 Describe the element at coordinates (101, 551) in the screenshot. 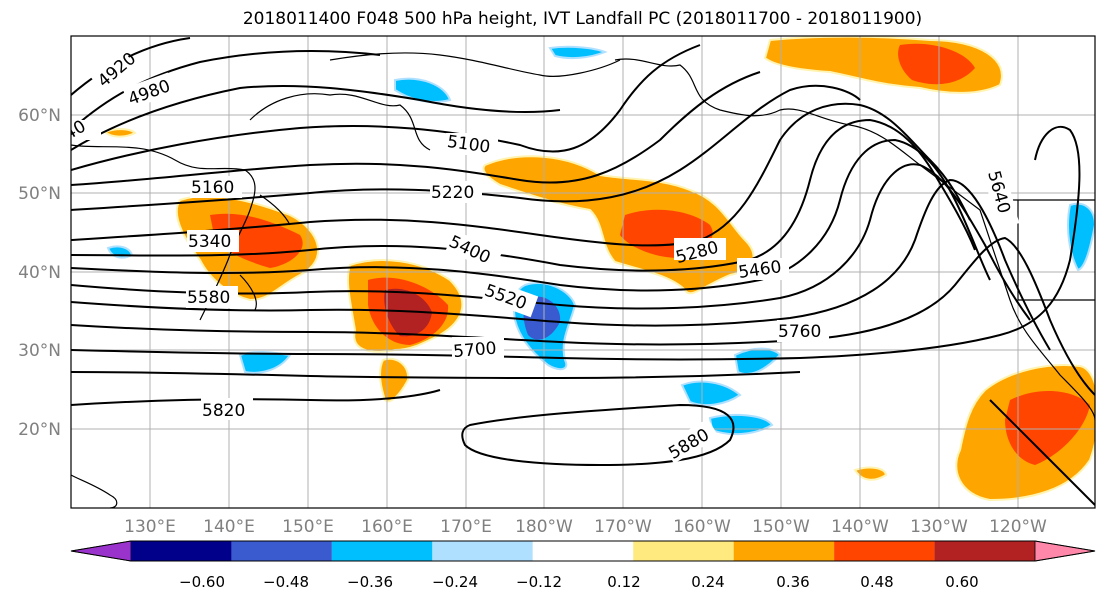

I see `colorbar-extend-low` at that location.